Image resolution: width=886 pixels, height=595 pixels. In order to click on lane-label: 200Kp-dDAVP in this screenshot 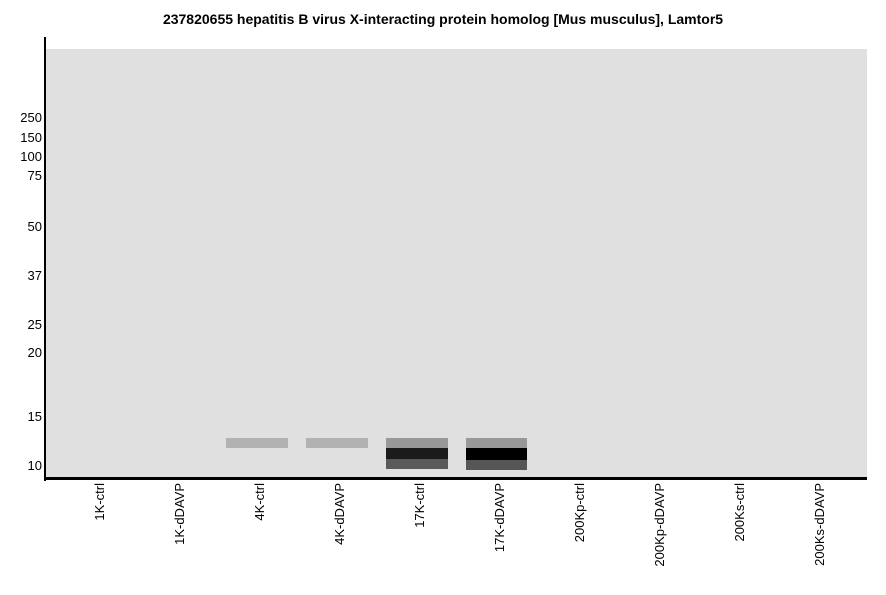, I will do `click(659, 525)`.